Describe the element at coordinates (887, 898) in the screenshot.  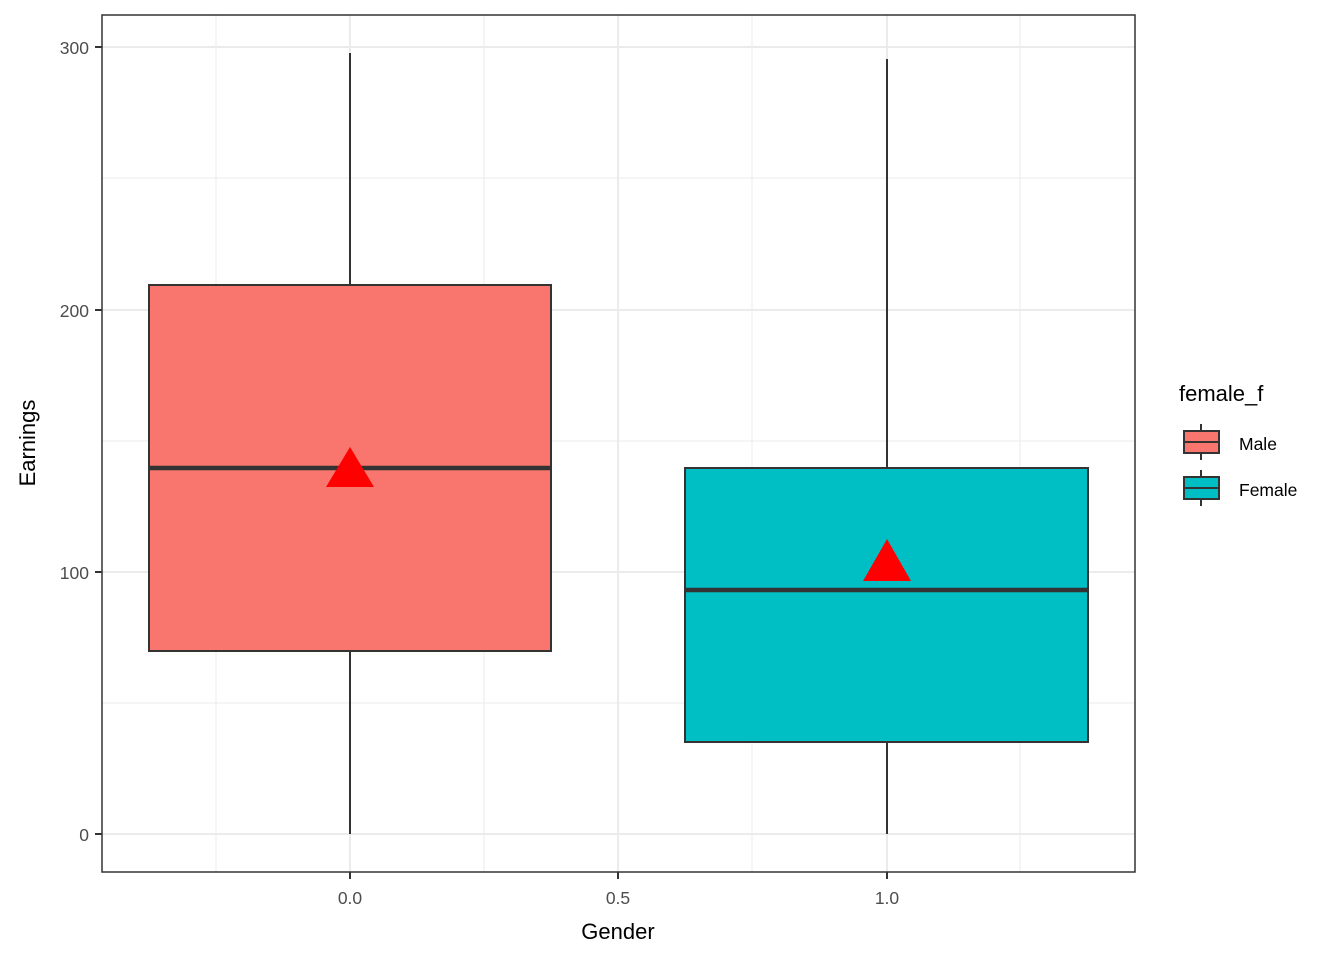
I see `x-tick-1: 1.0` at that location.